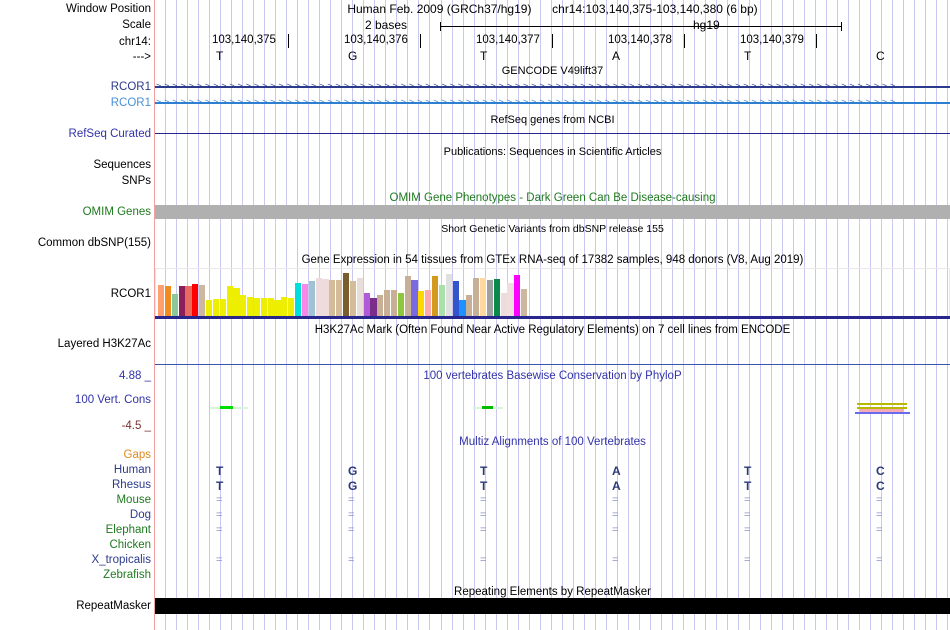  I want to click on refseq-curated-feature, so click(552, 133).